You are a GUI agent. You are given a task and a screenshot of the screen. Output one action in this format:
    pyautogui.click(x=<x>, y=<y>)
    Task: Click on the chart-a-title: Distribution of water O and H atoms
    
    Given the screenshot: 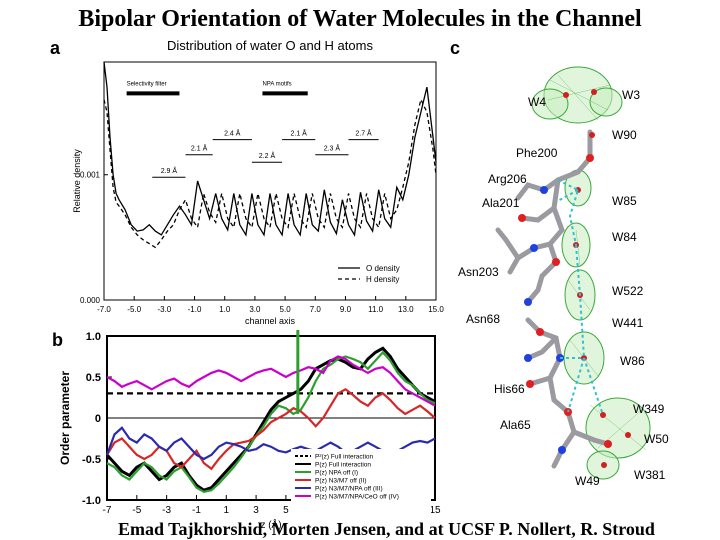 What is the action you would take?
    pyautogui.click(x=270, y=45)
    